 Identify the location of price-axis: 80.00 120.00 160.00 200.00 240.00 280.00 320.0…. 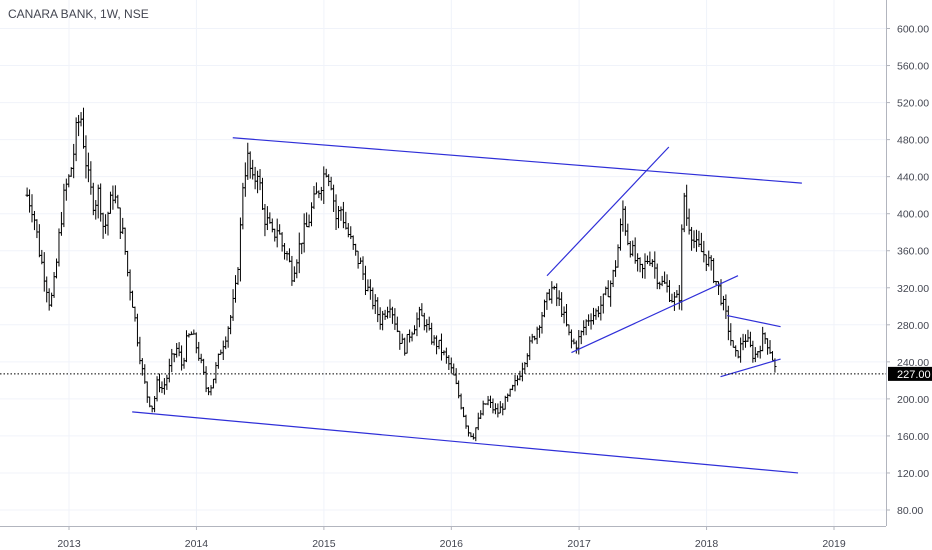
(907, 271).